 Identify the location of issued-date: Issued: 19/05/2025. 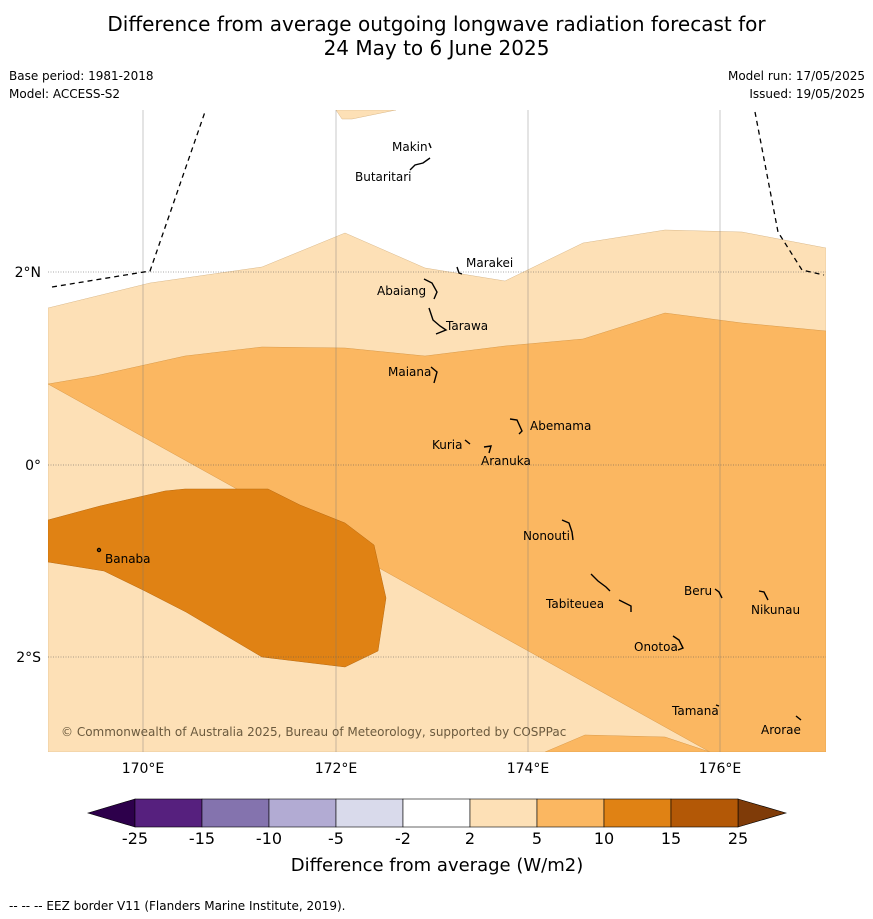
(807, 94).